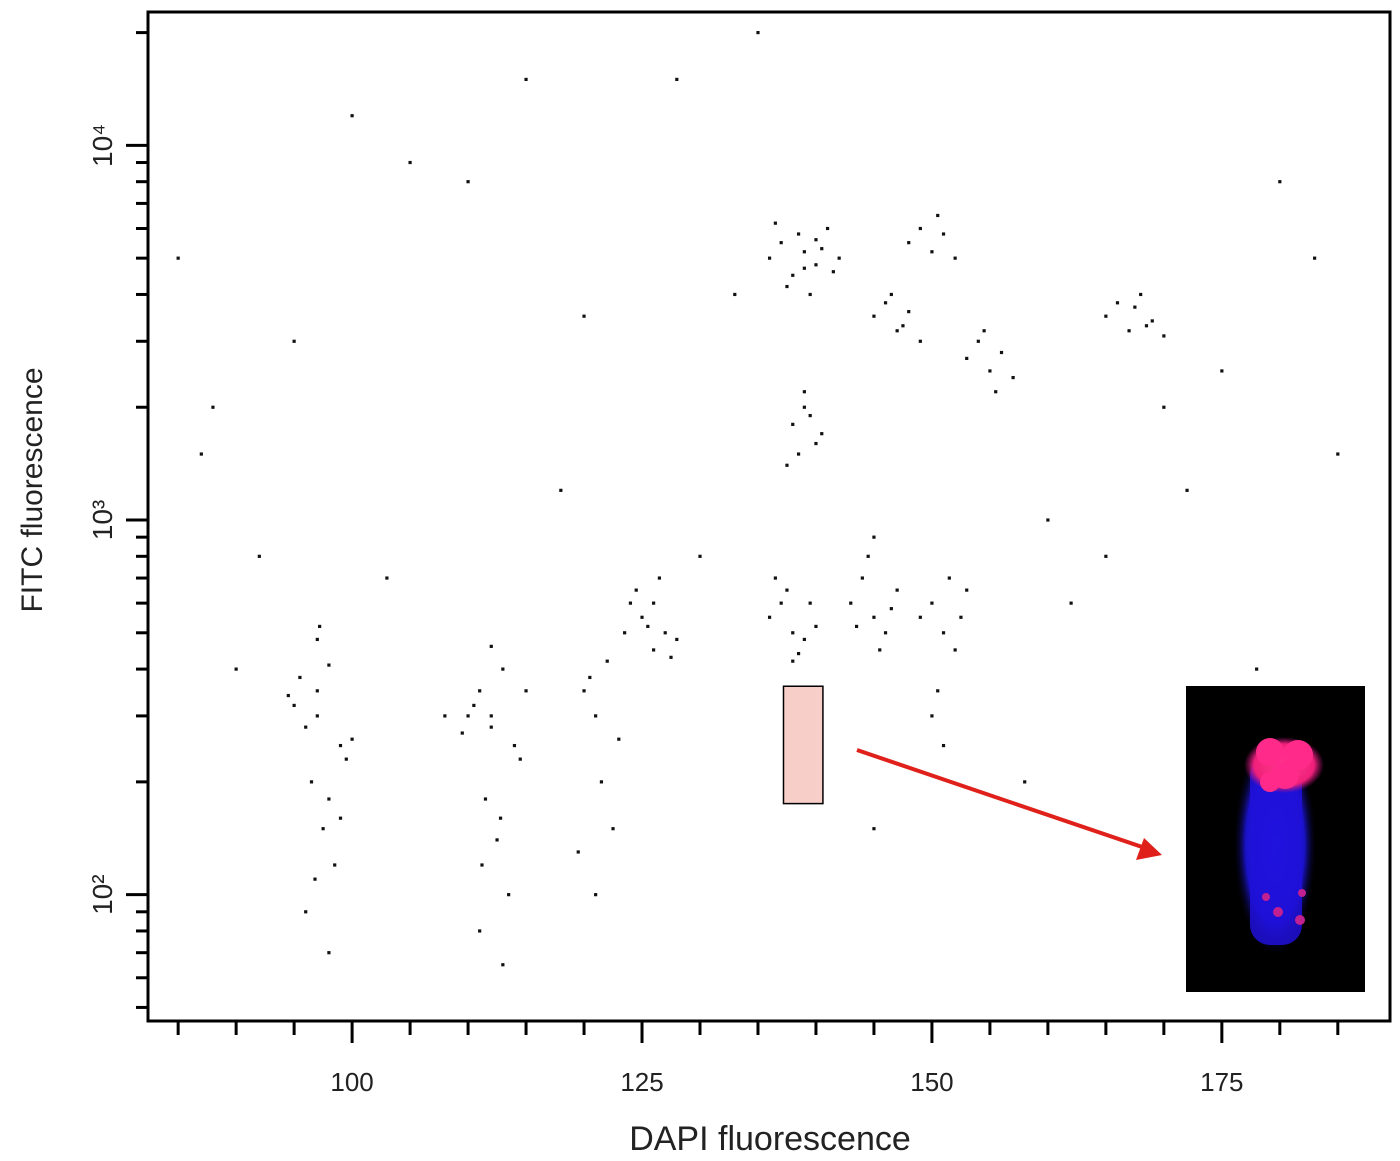  Describe the element at coordinates (931, 1082) in the screenshot. I see `x-tick-label: 150` at that location.